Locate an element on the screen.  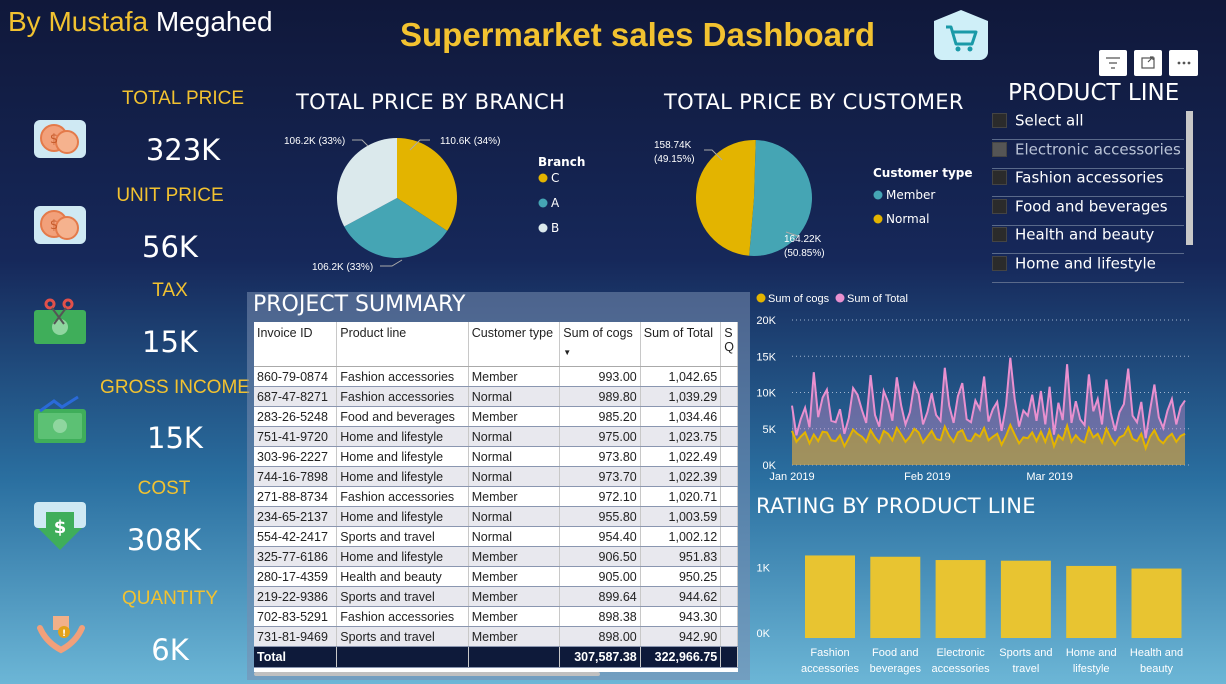
table-cell: 898.00 is located at coordinates (600, 636).